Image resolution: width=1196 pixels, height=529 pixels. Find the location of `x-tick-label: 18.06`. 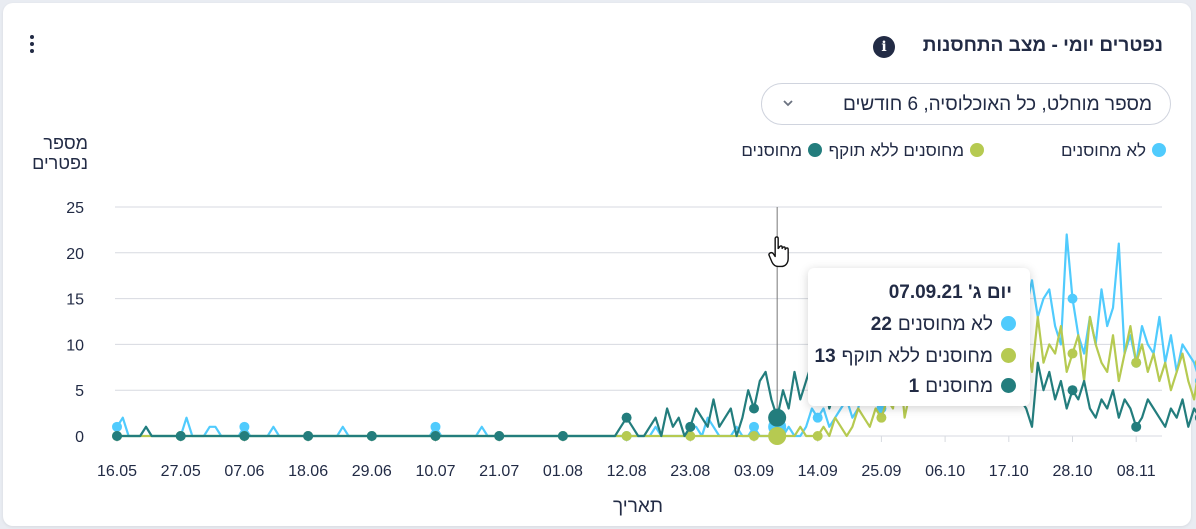

x-tick-label: 18.06 is located at coordinates (308, 471).